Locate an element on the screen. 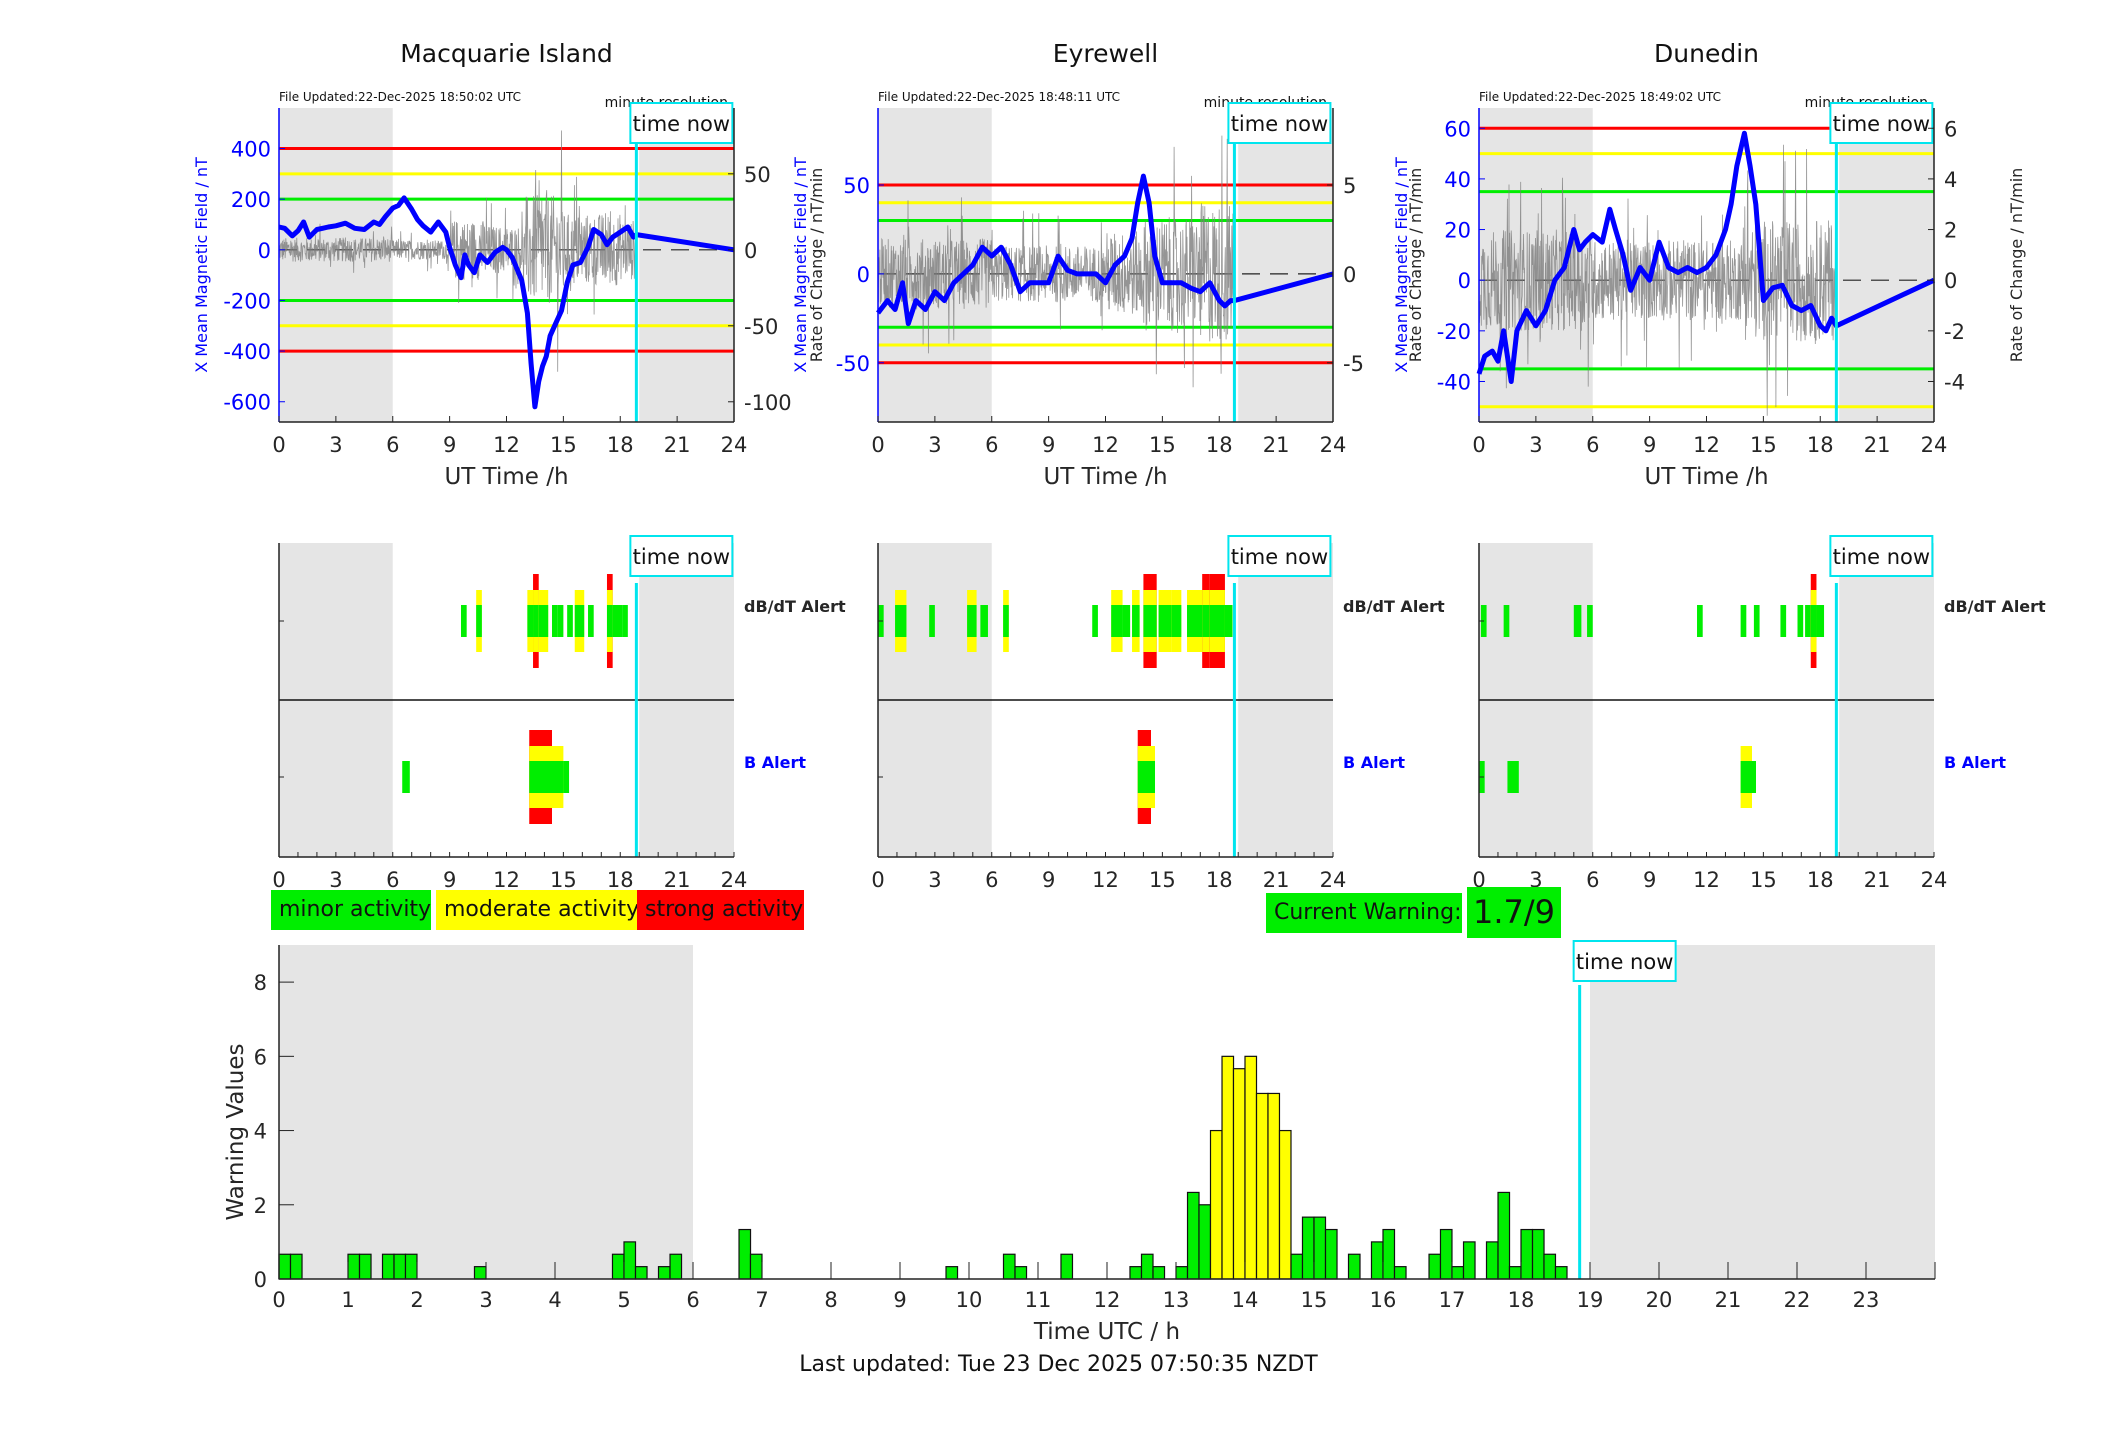  station-title: Macquarie Island is located at coordinates (506, 53).